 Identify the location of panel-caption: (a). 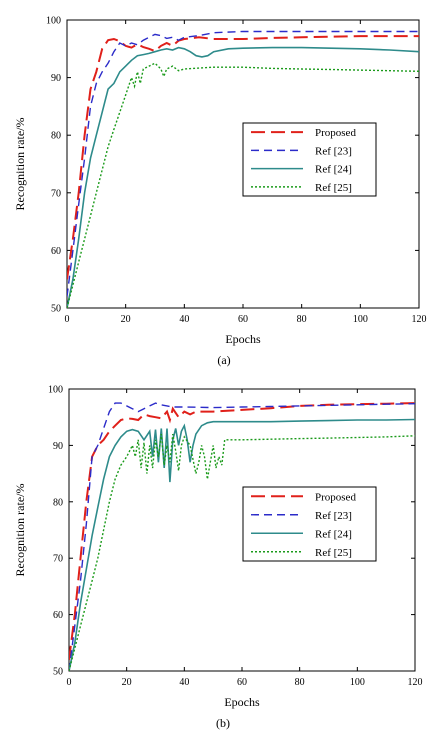
(223, 360).